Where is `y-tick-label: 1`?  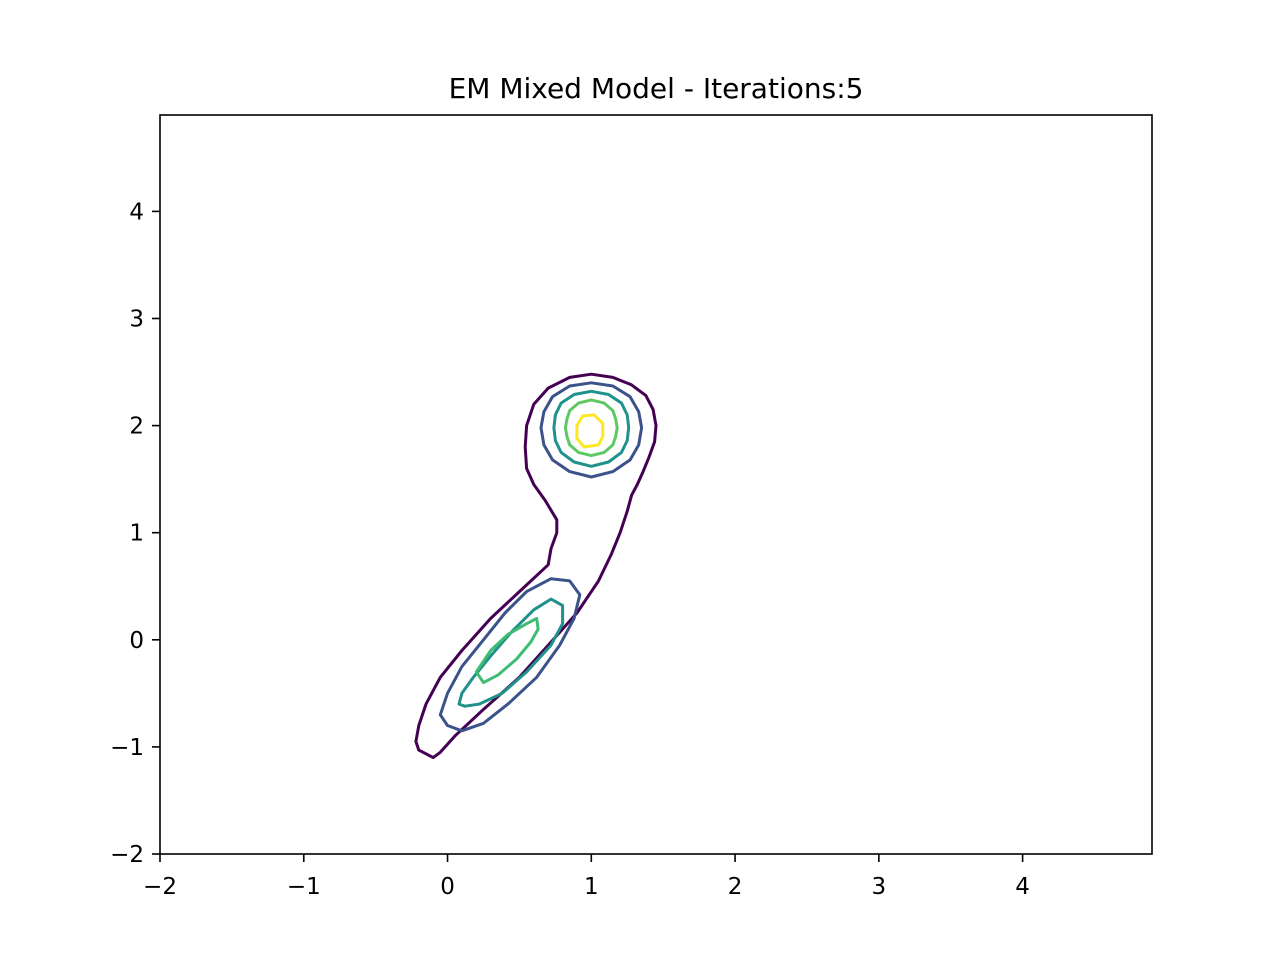
y-tick-label: 1 is located at coordinates (136, 534).